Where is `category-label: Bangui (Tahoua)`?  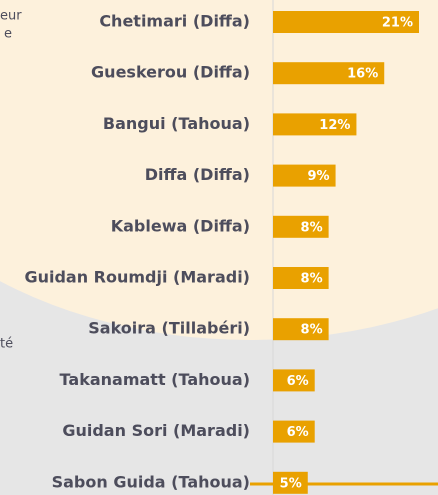
category-label: Bangui (Tahoua) is located at coordinates (176, 123).